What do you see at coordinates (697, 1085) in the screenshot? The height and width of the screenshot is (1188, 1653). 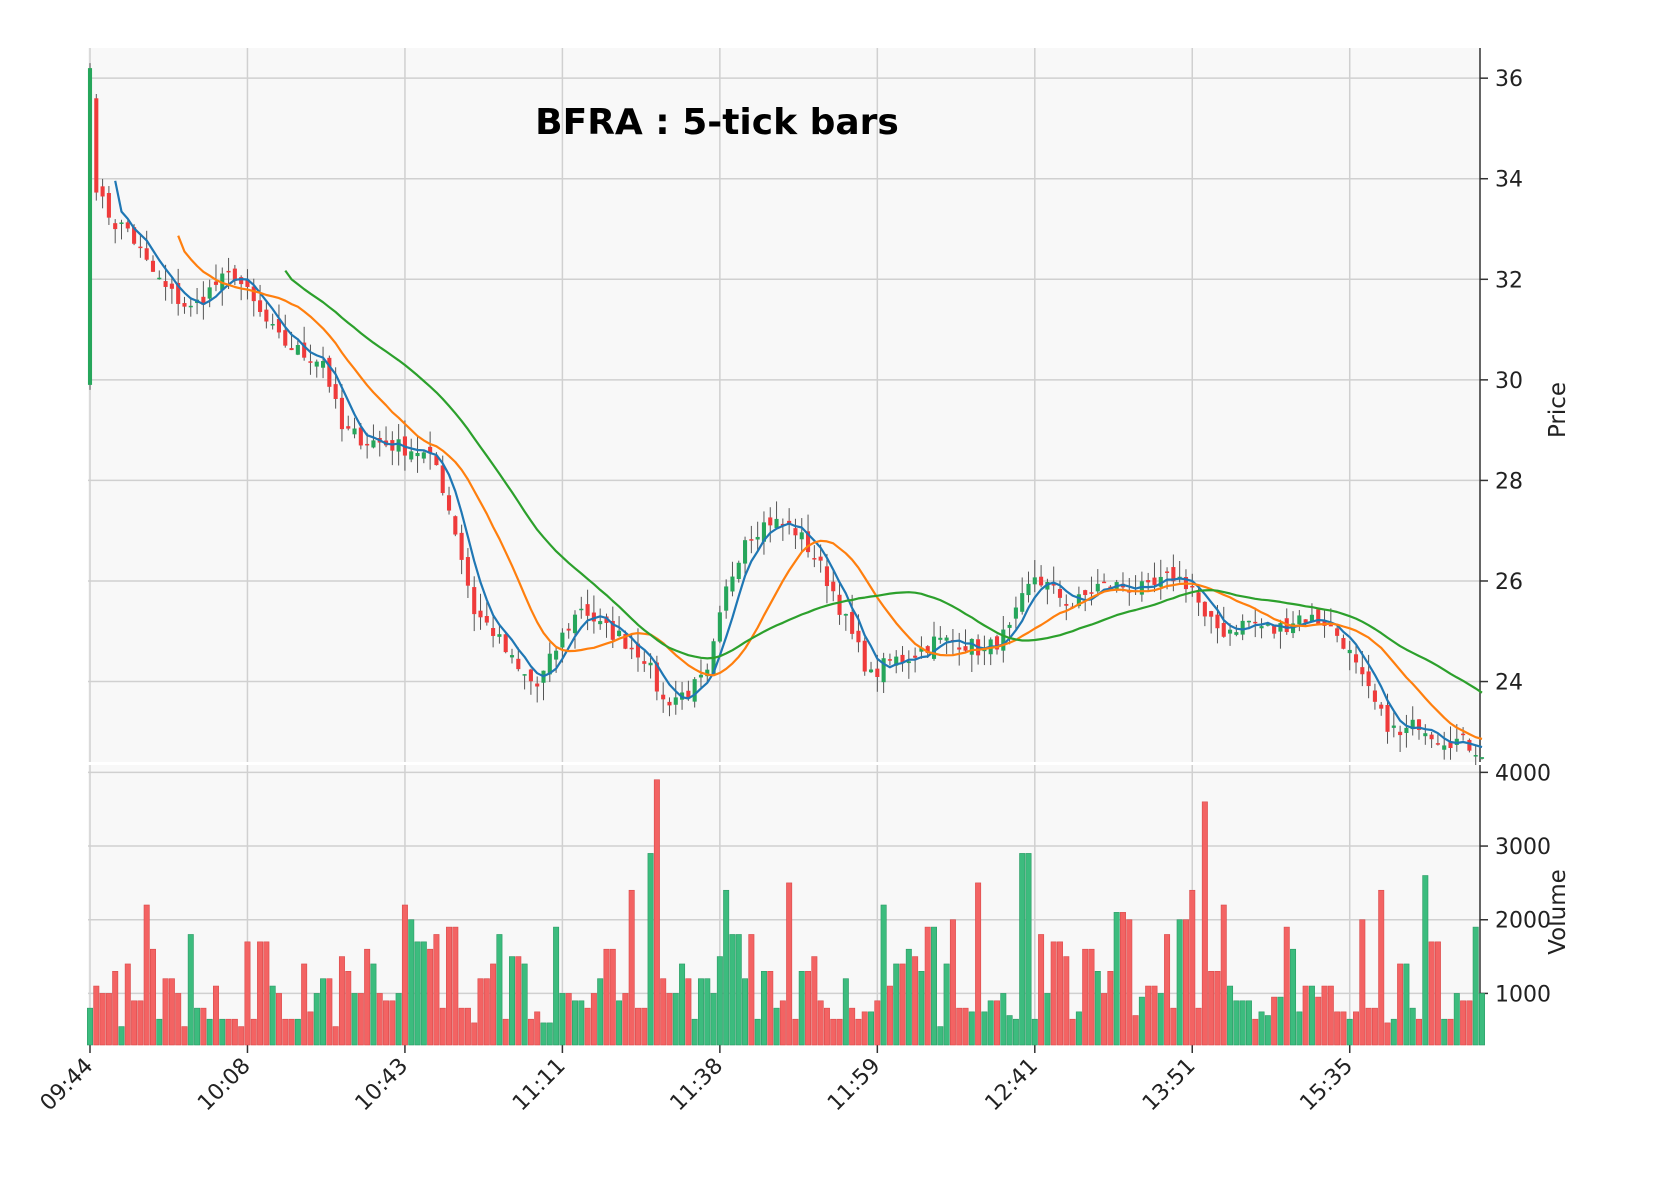 I see `x-tick-label: 11:38` at bounding box center [697, 1085].